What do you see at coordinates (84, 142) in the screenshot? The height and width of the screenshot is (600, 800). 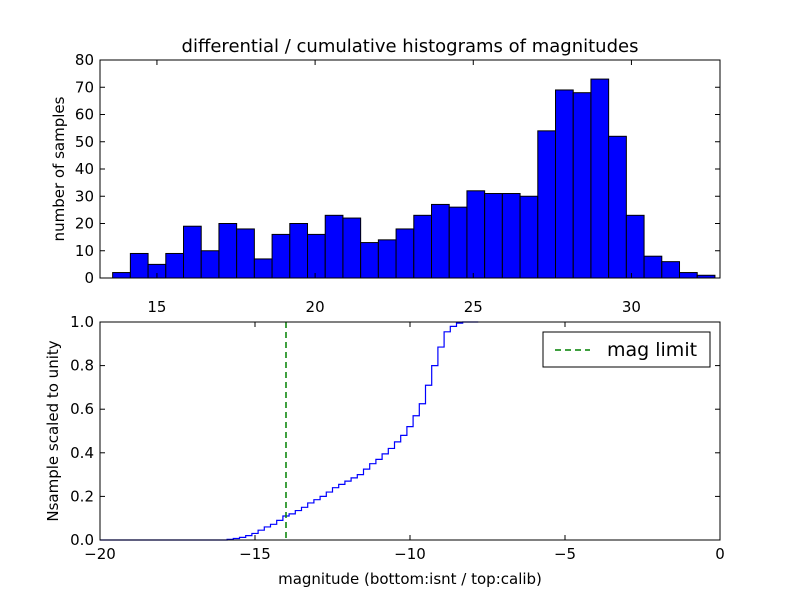 I see `top-y-tick-label: 50` at bounding box center [84, 142].